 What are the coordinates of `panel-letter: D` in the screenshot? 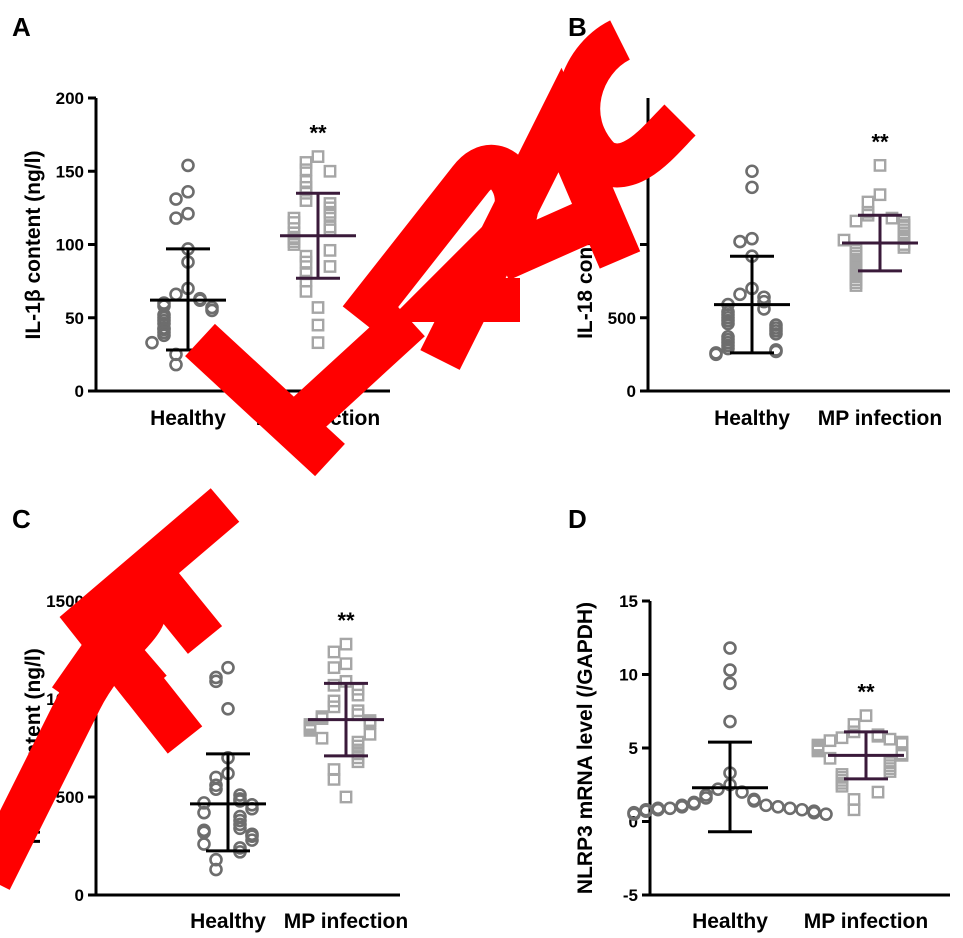 It's located at (577, 519).